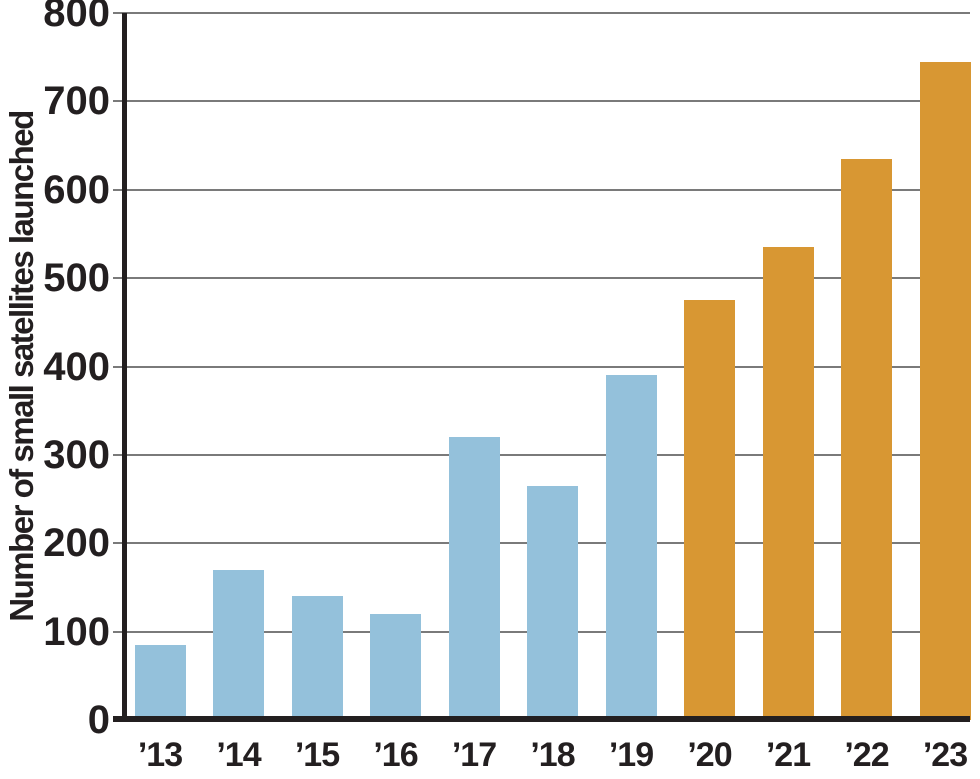 The image size is (980, 779). I want to click on x-tick-label-17: ’17, so click(474, 755).